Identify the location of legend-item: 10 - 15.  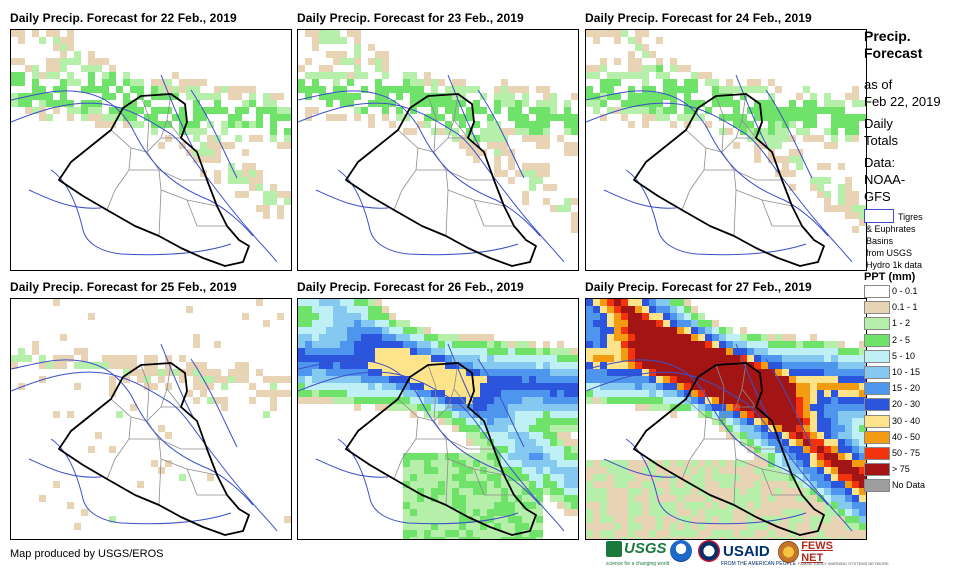
(914, 372).